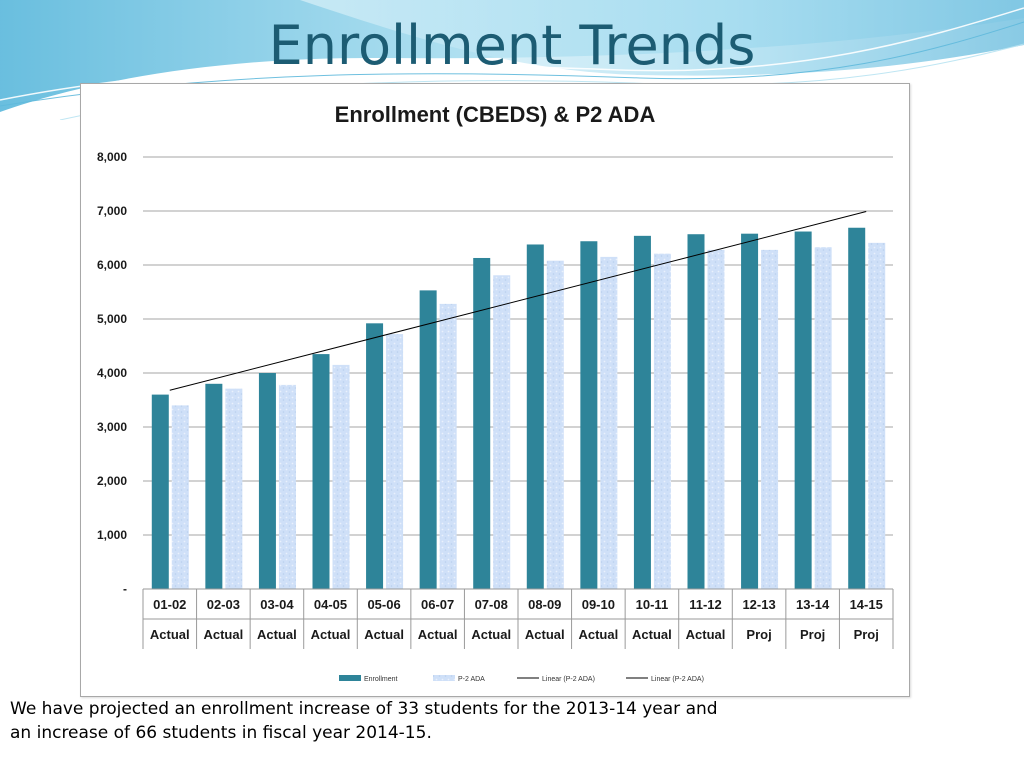  What do you see at coordinates (112, 481) in the screenshot?
I see `y-tick-label: 2,000` at bounding box center [112, 481].